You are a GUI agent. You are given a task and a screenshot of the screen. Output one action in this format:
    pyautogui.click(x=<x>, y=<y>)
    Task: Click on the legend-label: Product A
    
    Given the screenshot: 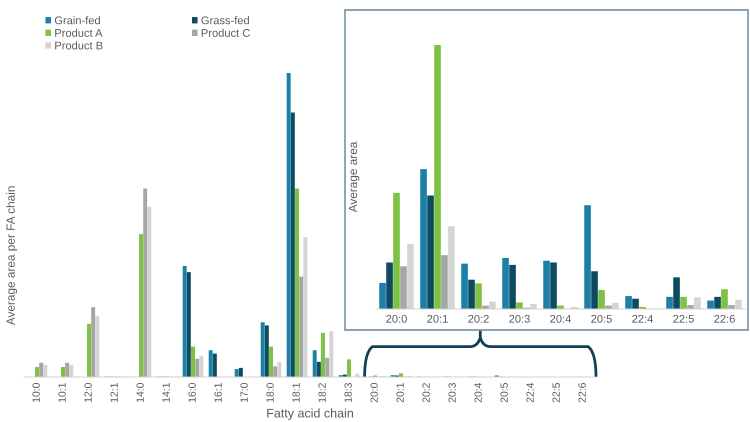 What is the action you would take?
    pyautogui.click(x=78, y=32)
    